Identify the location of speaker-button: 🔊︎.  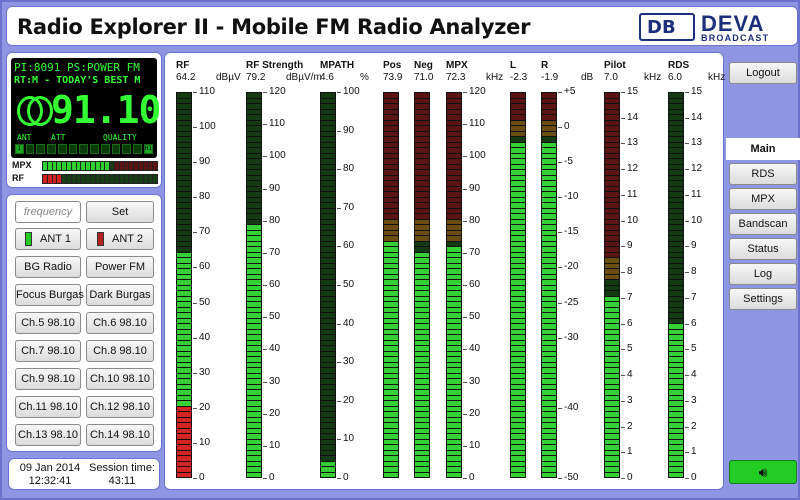
(763, 472).